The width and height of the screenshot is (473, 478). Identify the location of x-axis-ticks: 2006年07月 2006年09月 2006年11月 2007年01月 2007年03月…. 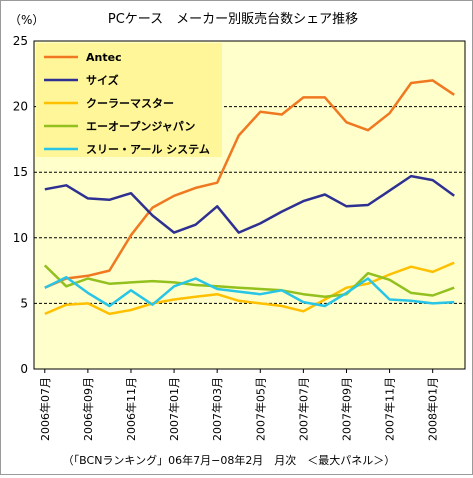
(239, 405).